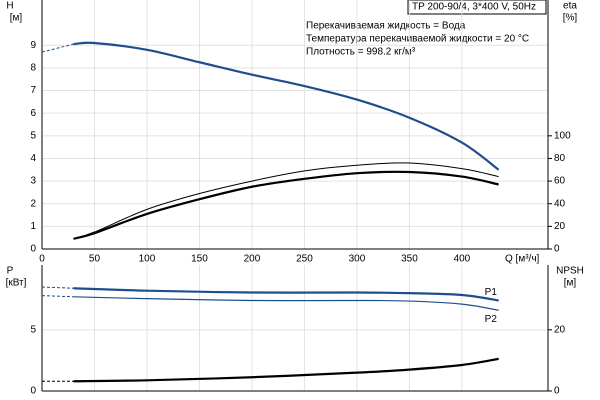 Image resolution: width=600 pixels, height=400 pixels. What do you see at coordinates (462, 259) in the screenshot?
I see `x-tick-label: 400` at bounding box center [462, 259].